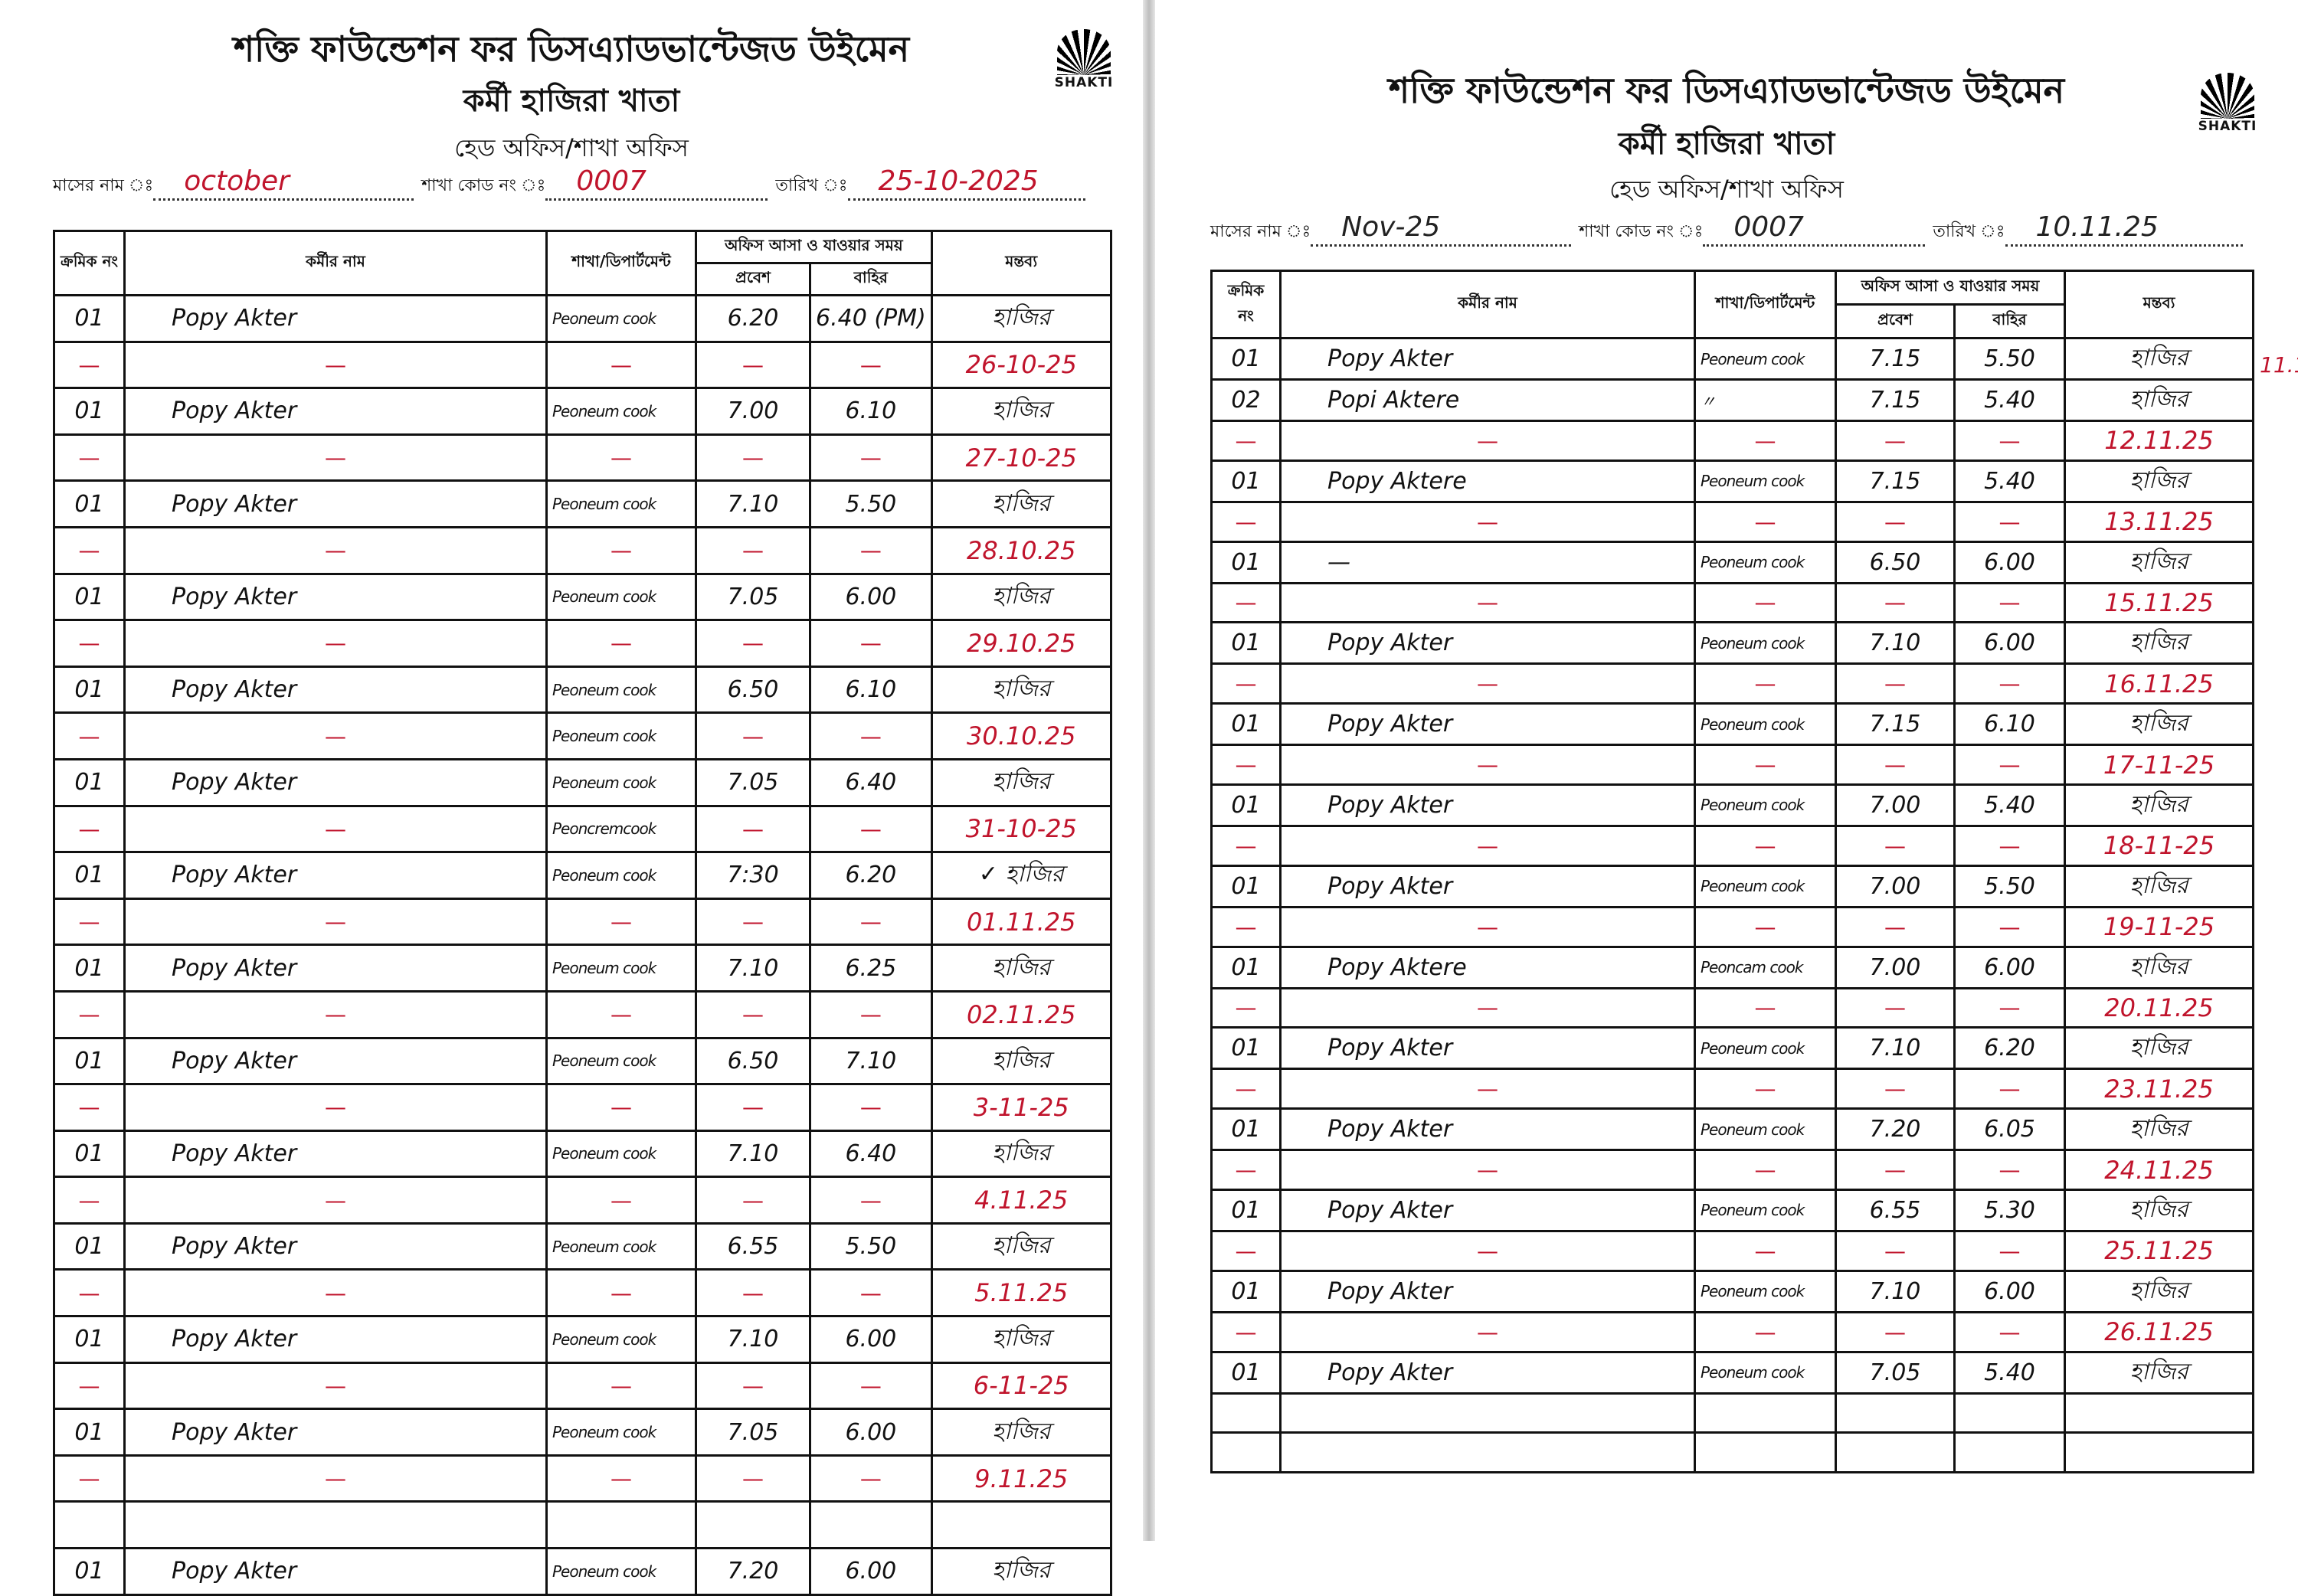 The image size is (2298, 1596). I want to click on exit-time-cell: 6.25, so click(871, 969).